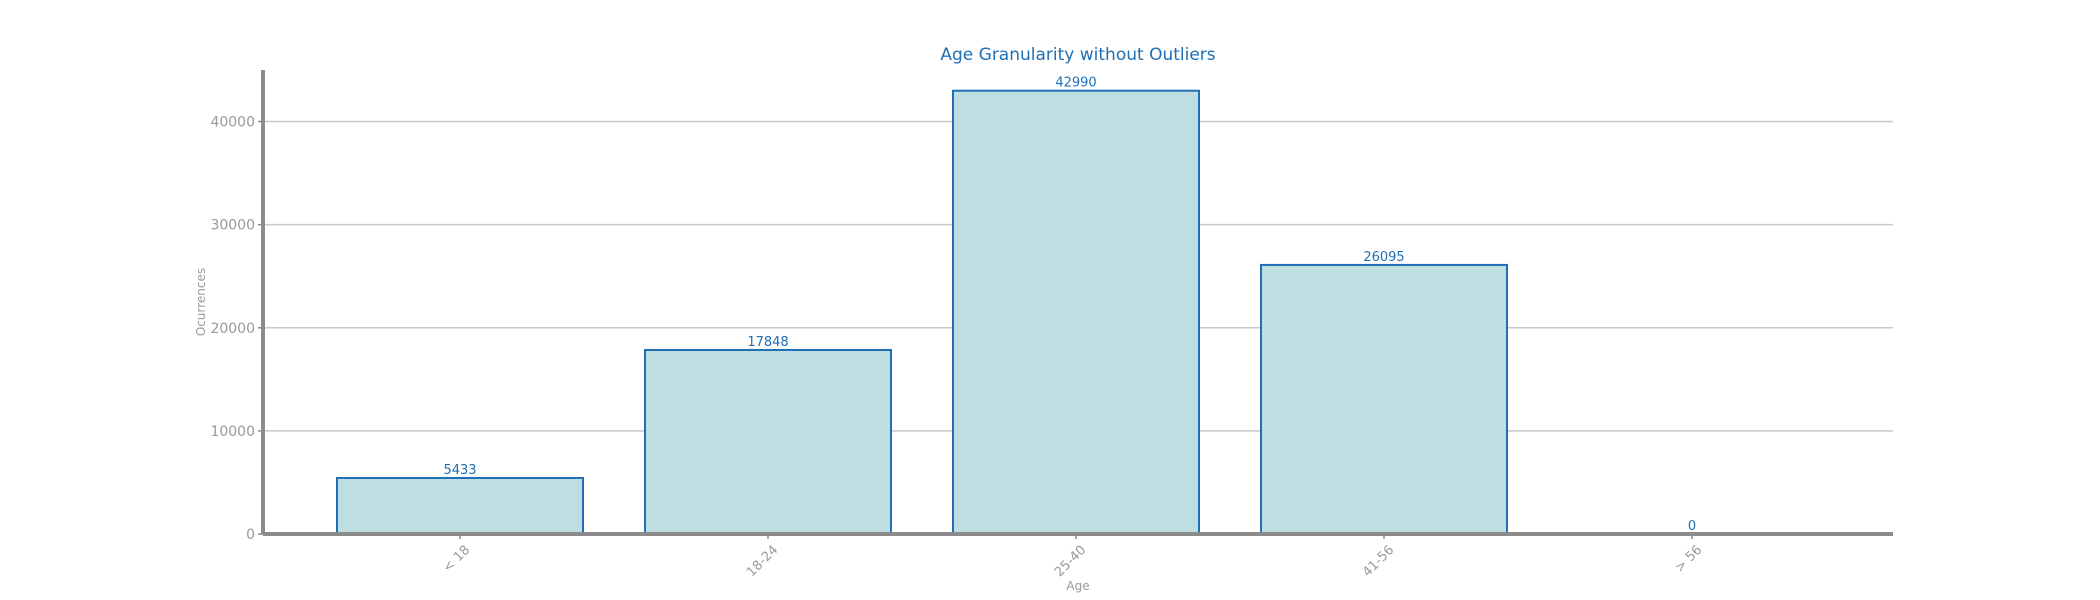 This screenshot has width=2100, height=600. What do you see at coordinates (232, 226) in the screenshot?
I see `y-tick-label: 30000` at bounding box center [232, 226].